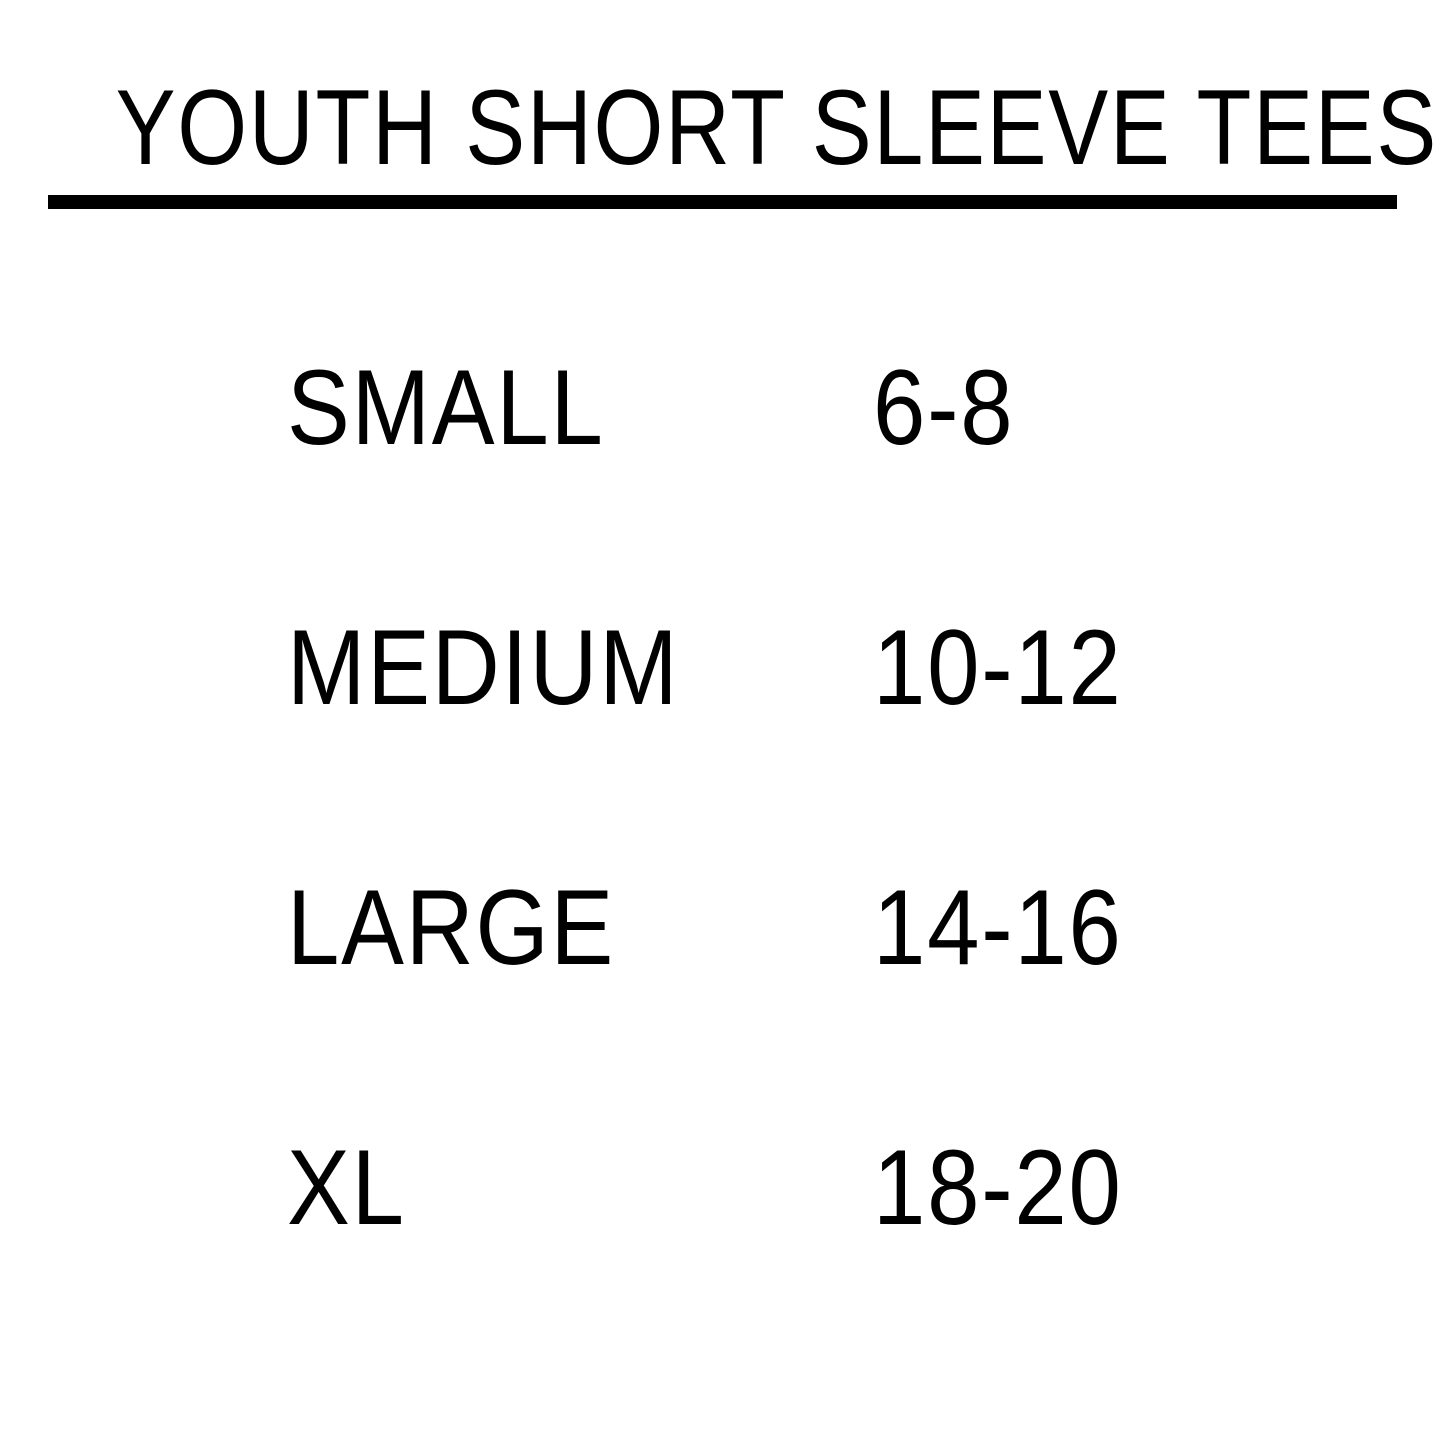  I want to click on title-underline, so click(722, 202).